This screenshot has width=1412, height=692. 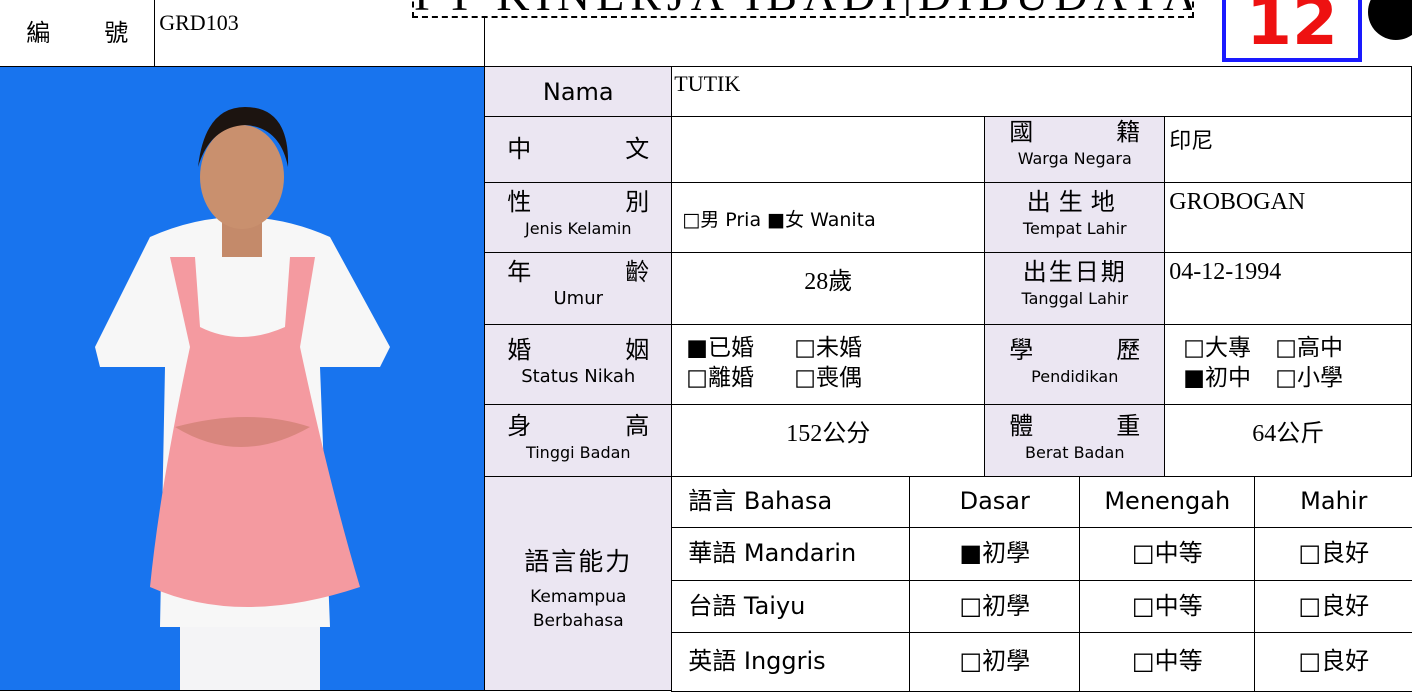 I want to click on label: 出生日期, so click(x=1074, y=272).